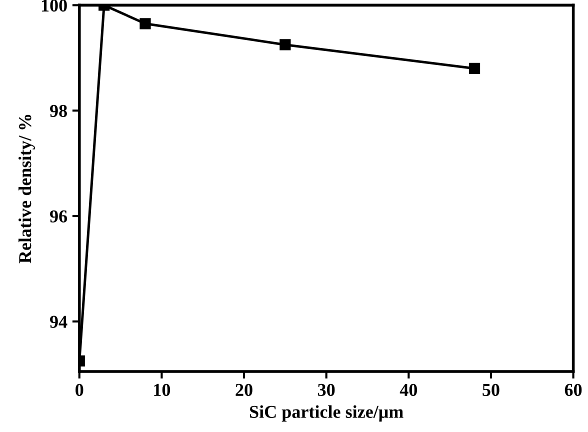 The height and width of the screenshot is (432, 588). What do you see at coordinates (327, 413) in the screenshot?
I see `x-axis-title: SiC particle size/μm` at bounding box center [327, 413].